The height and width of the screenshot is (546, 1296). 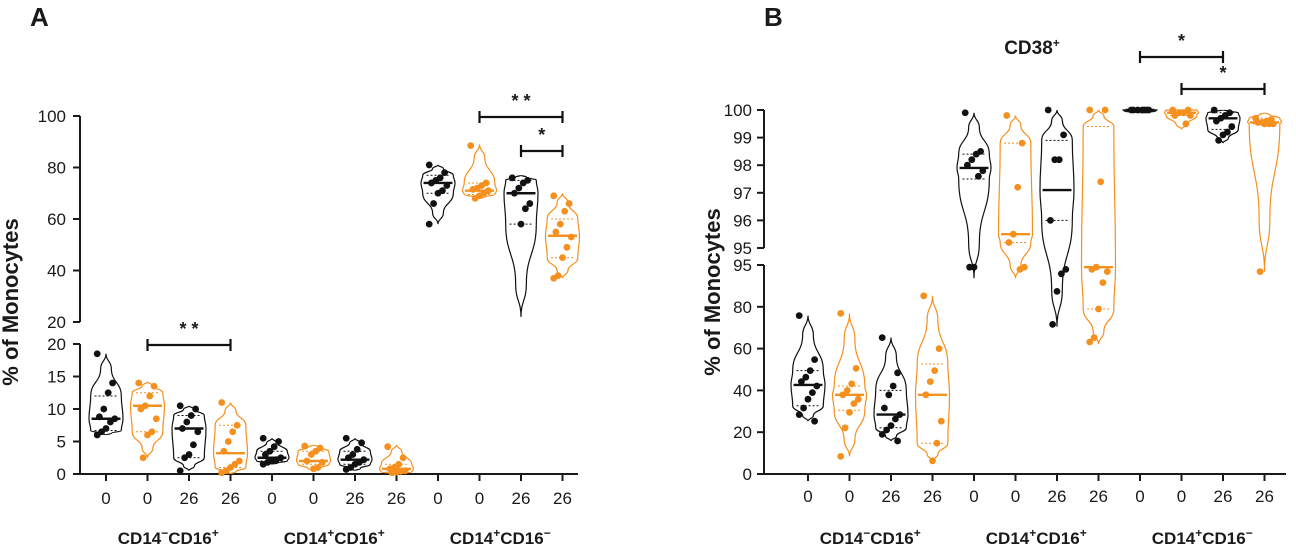 What do you see at coordinates (56, 377) in the screenshot?
I see `y-tick-label: 15` at bounding box center [56, 377].